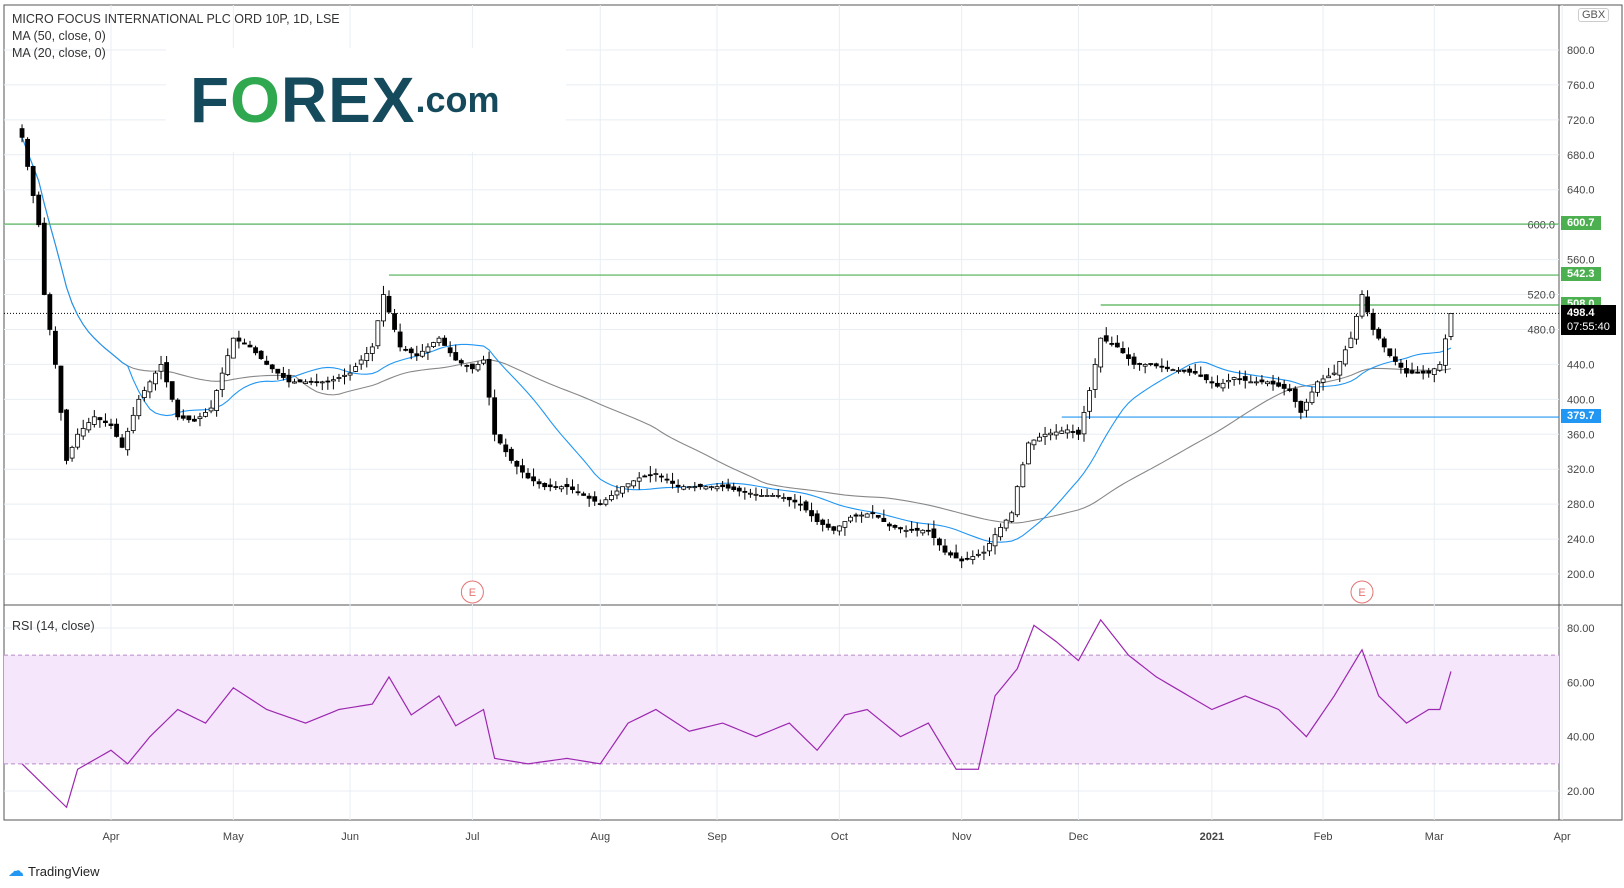 This screenshot has height=888, width=1624. What do you see at coordinates (1434, 837) in the screenshot?
I see `time-tick-label: Mar` at bounding box center [1434, 837].